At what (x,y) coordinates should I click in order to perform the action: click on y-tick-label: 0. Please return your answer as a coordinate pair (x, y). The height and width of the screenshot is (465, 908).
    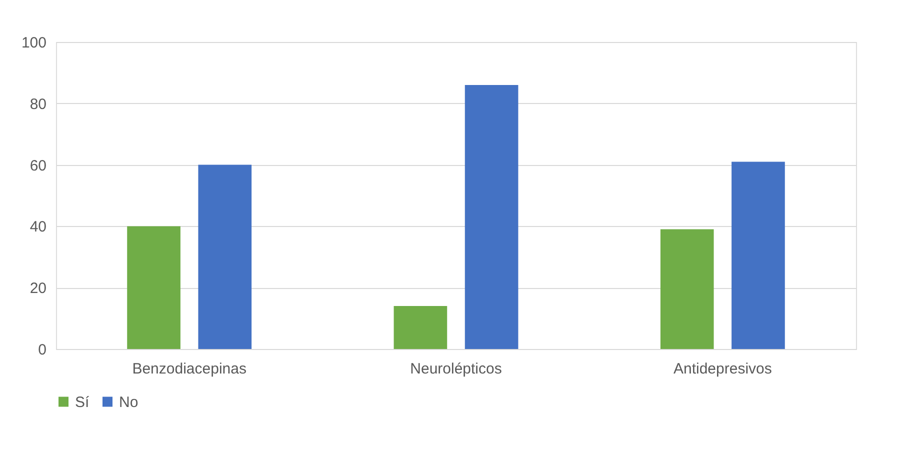
    Looking at the image, I should click on (42, 350).